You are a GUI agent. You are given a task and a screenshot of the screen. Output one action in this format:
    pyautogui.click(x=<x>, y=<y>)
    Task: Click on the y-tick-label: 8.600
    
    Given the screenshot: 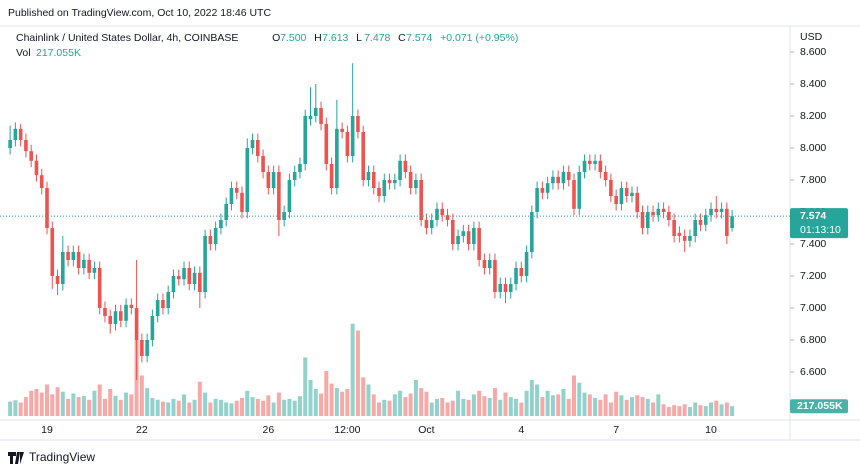 What is the action you would take?
    pyautogui.click(x=813, y=52)
    